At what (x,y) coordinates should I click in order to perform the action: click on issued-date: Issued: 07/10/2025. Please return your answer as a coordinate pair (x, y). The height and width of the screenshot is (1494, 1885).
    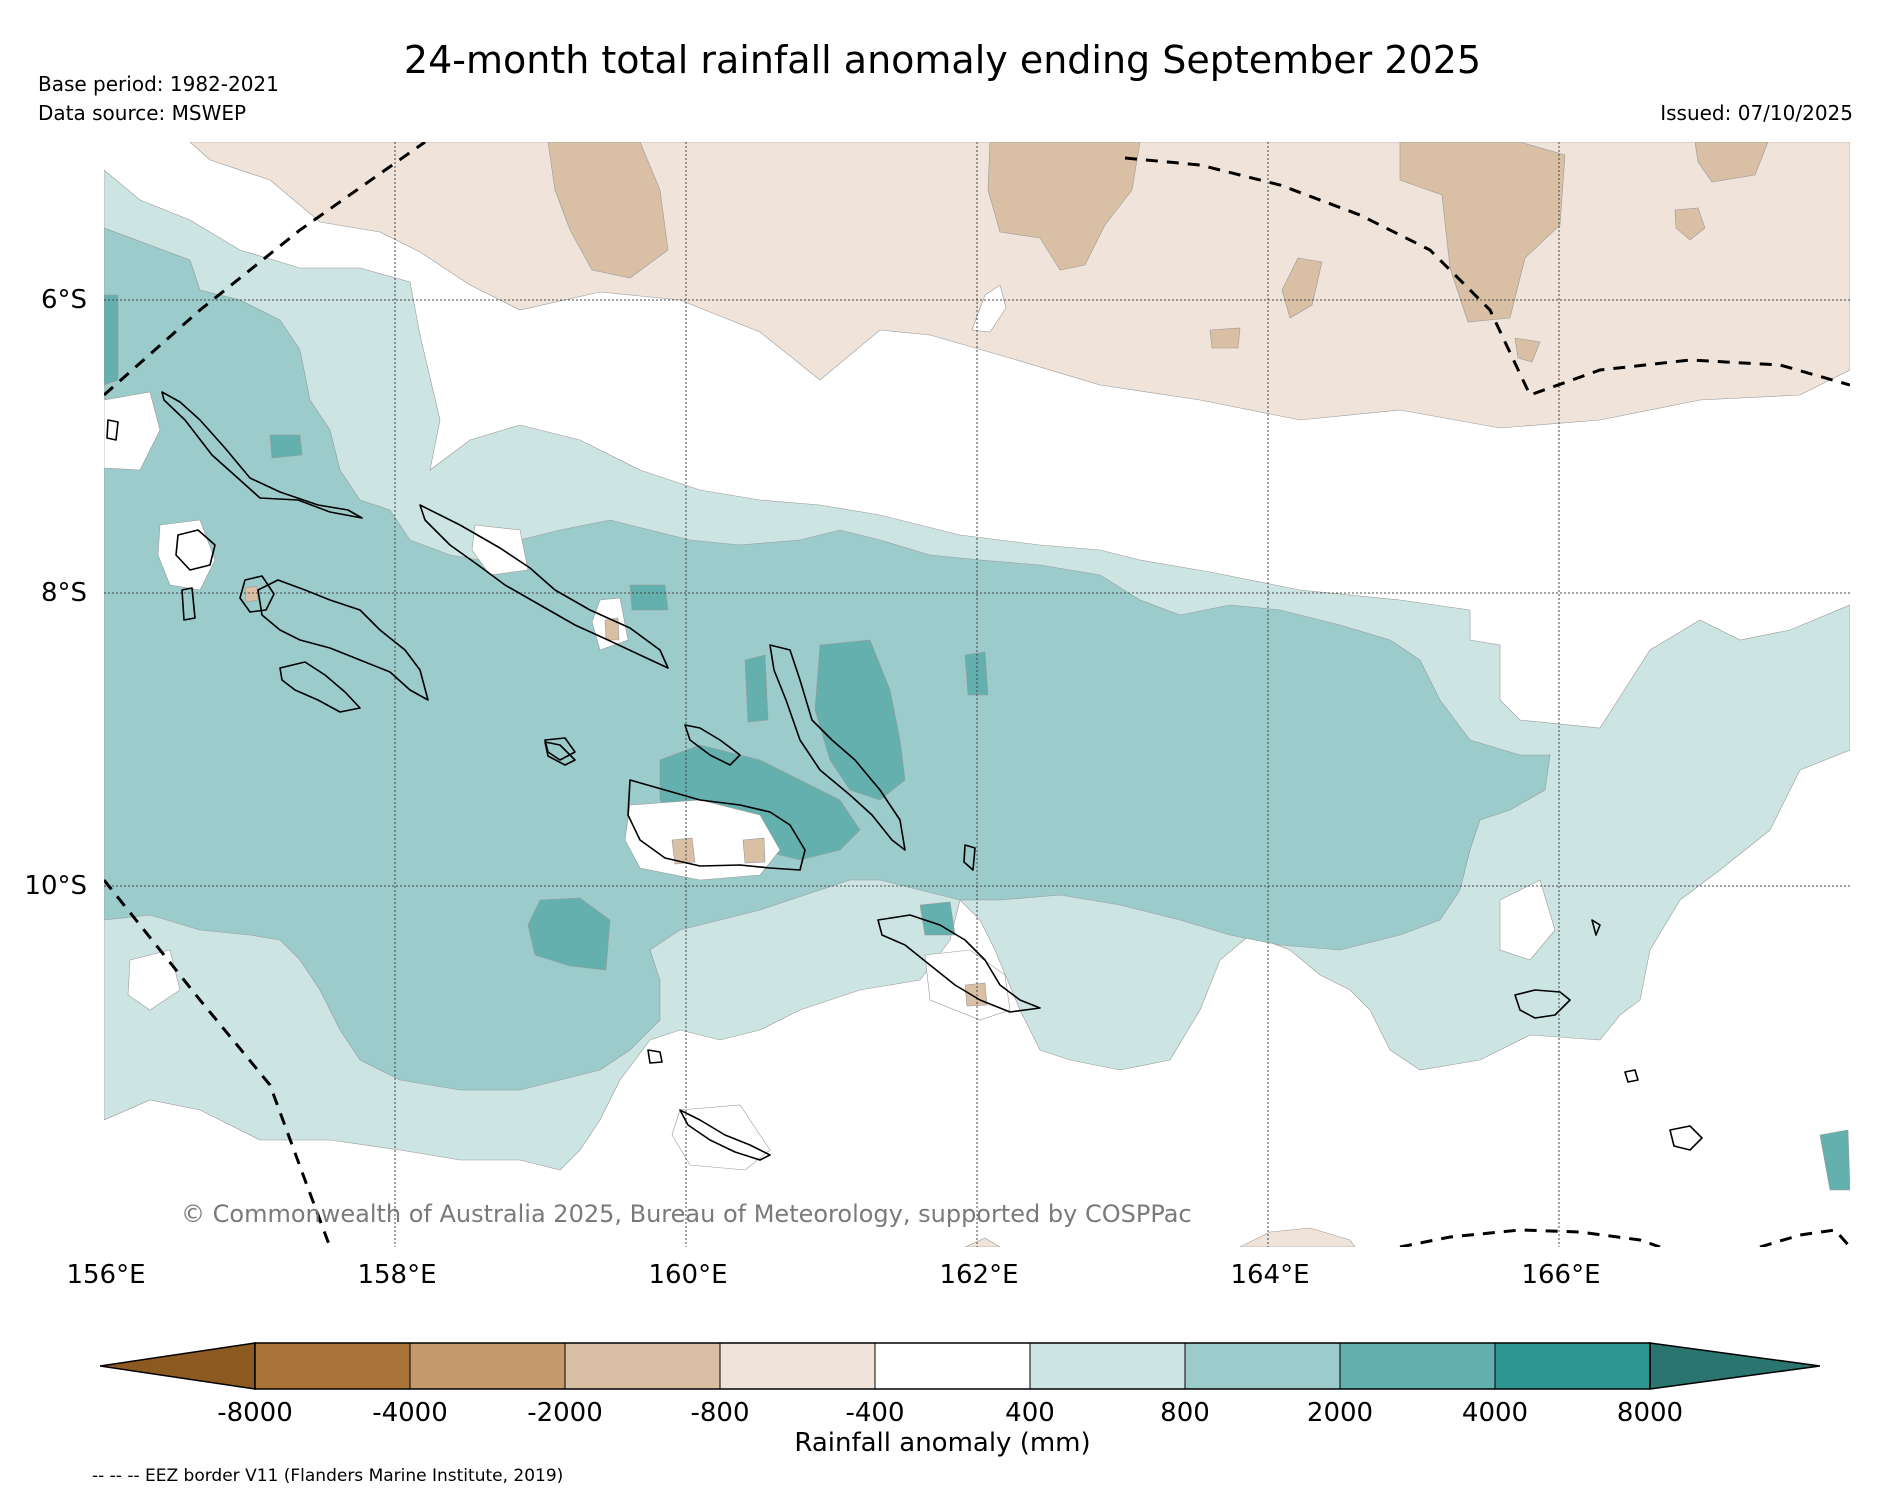
    Looking at the image, I should click on (1756, 113).